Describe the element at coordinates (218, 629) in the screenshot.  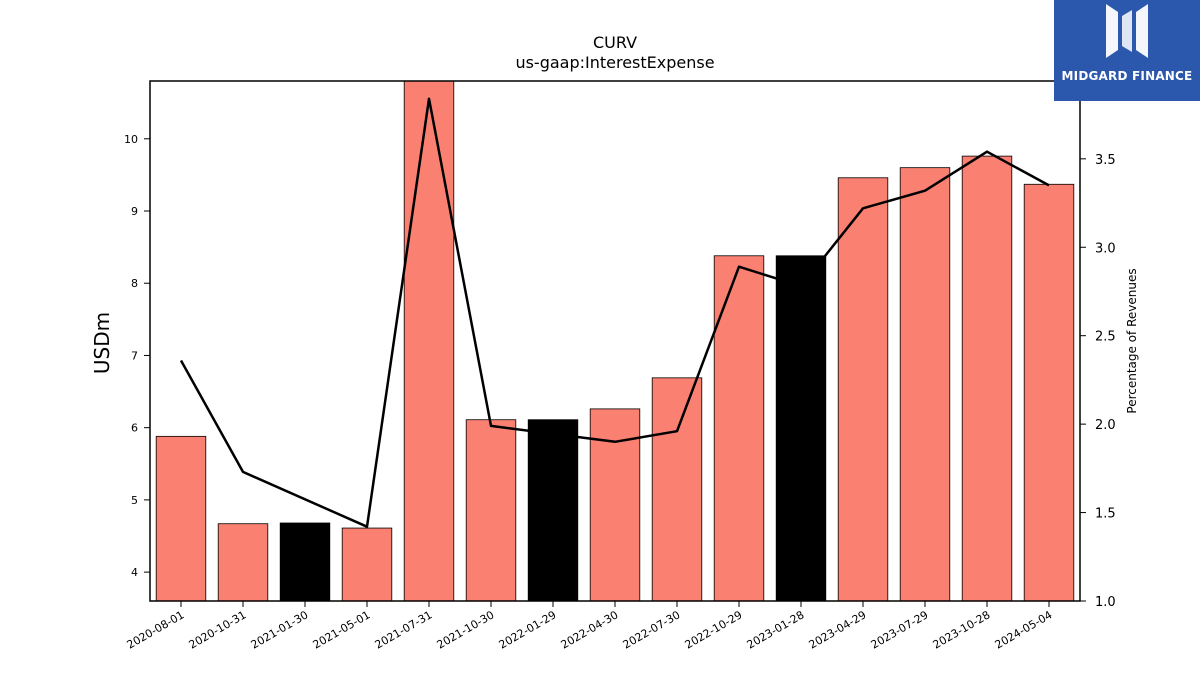
I see `x-tick-label: 2020-10-31` at that location.